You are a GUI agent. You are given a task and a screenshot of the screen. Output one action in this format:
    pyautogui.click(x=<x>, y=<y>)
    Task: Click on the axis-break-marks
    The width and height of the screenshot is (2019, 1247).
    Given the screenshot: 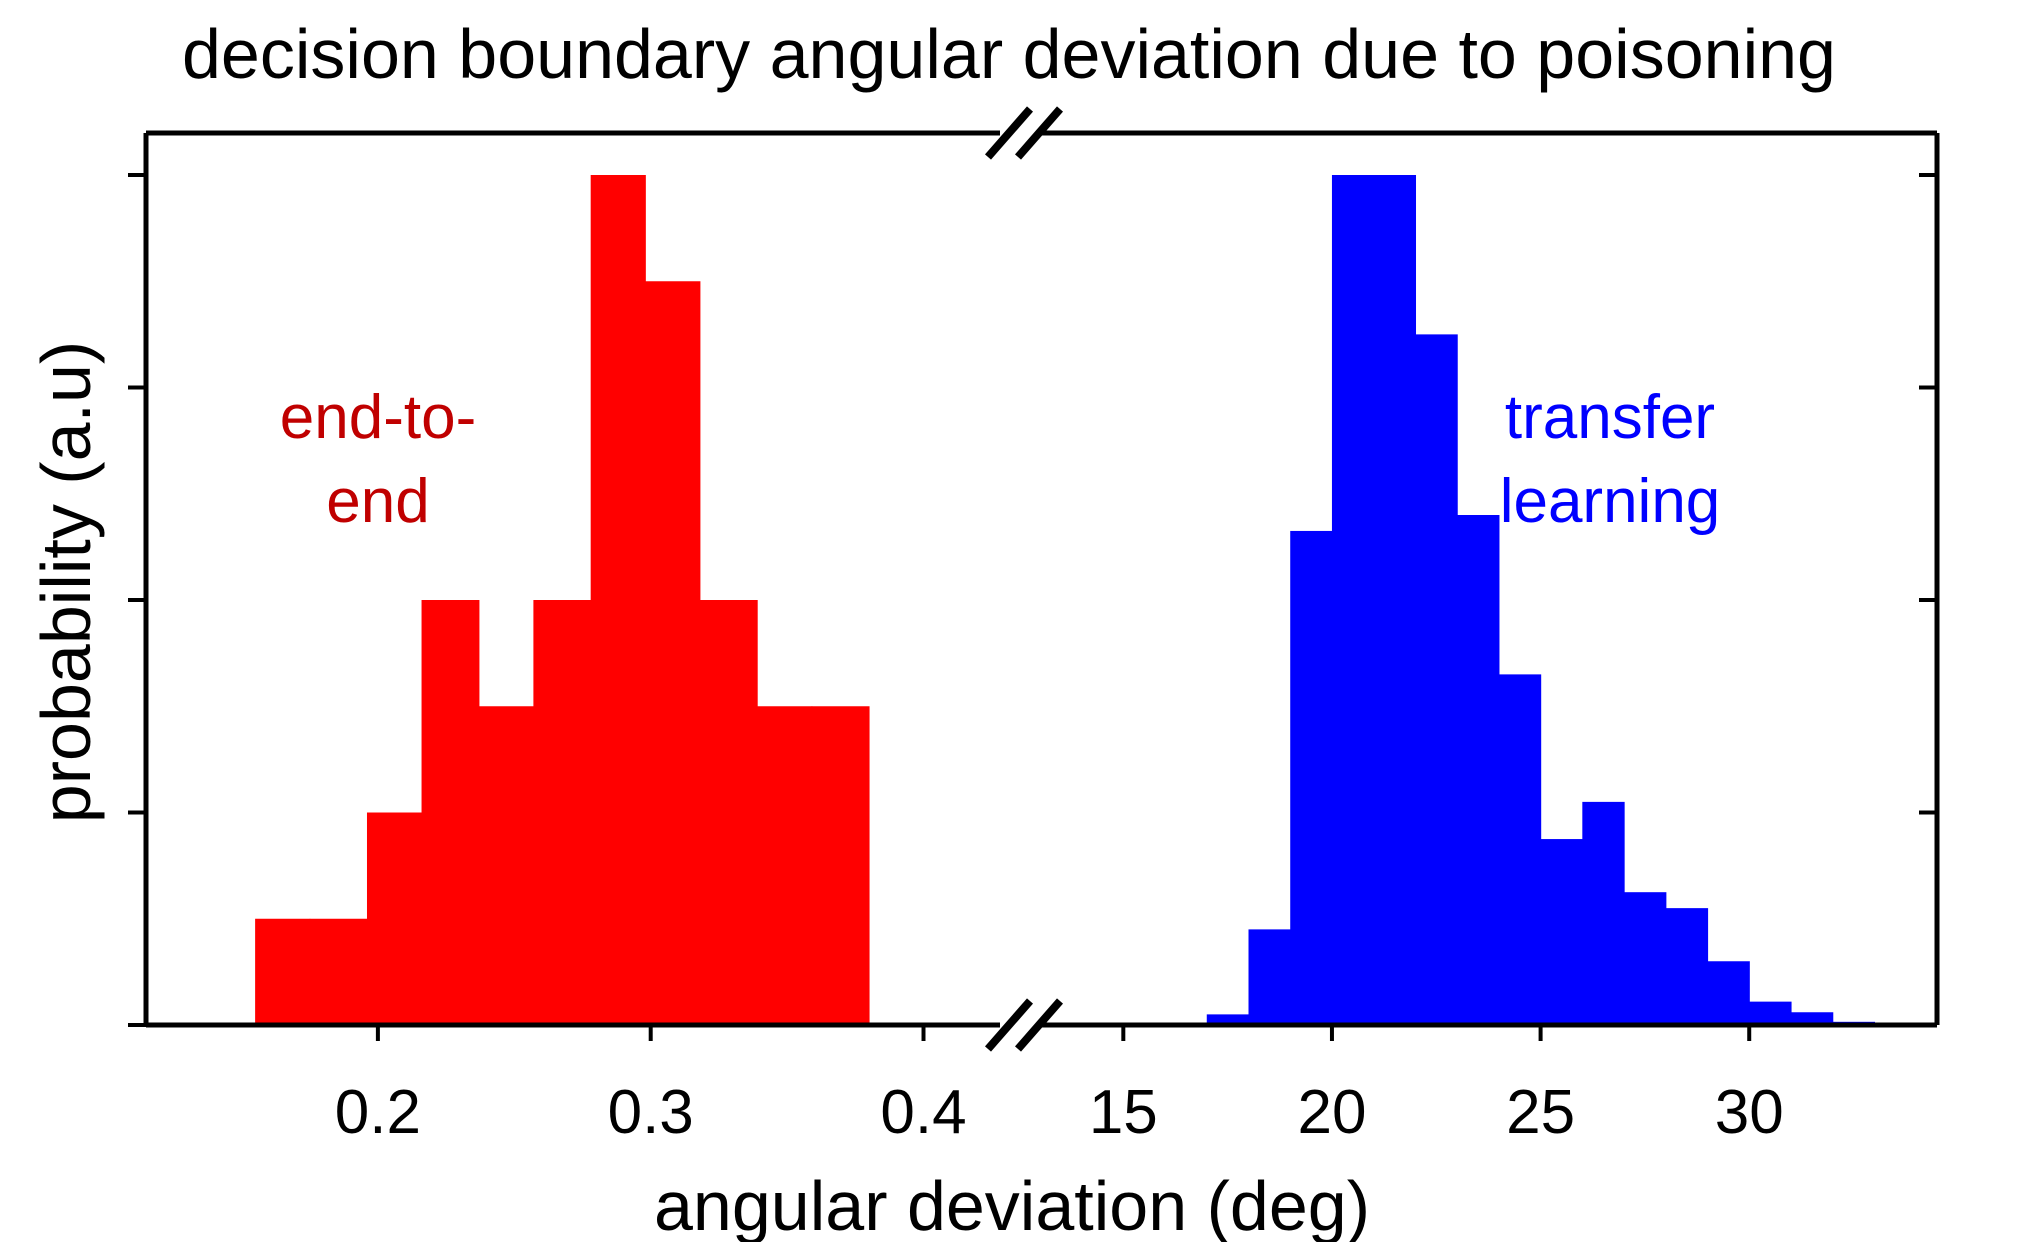 What is the action you would take?
    pyautogui.click(x=1024, y=579)
    